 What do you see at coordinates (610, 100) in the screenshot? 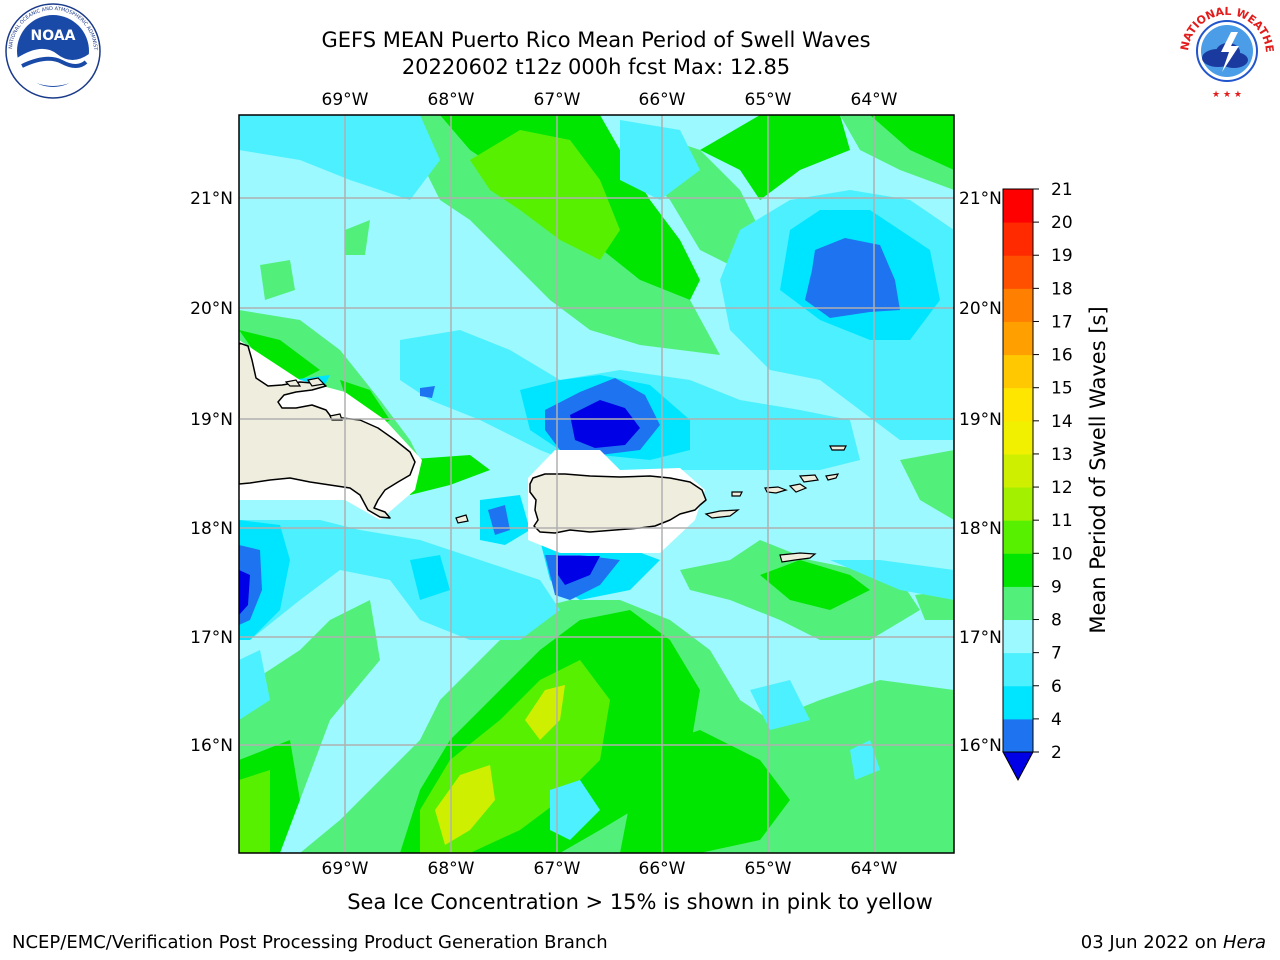
I see `lon-labels-top: 69°W 68°W 67°W 66°W 65°W 64°W` at bounding box center [610, 100].